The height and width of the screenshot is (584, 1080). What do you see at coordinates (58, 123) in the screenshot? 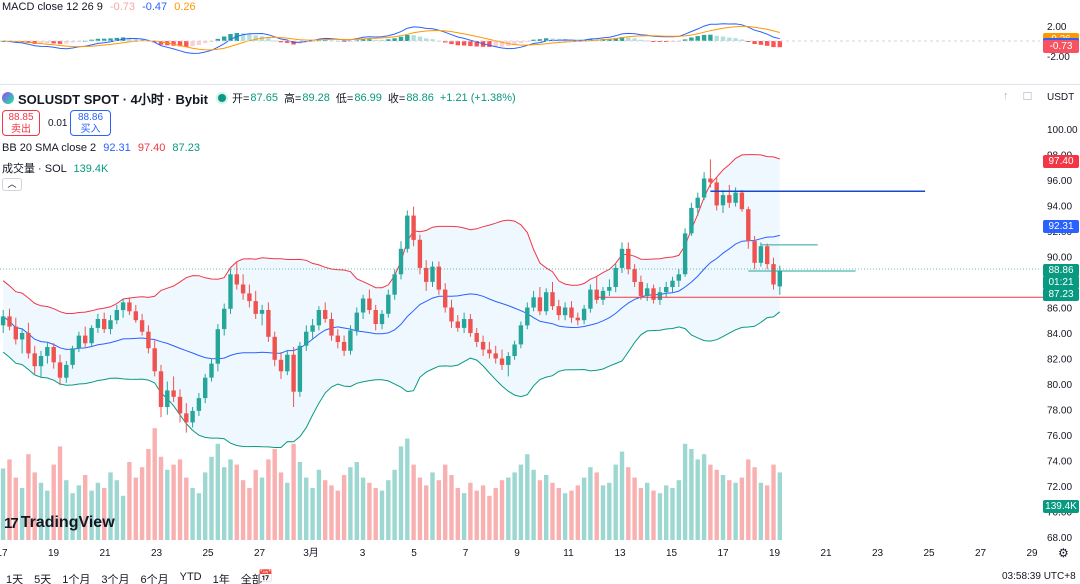
I see `spread-value: 0.01` at bounding box center [58, 123].